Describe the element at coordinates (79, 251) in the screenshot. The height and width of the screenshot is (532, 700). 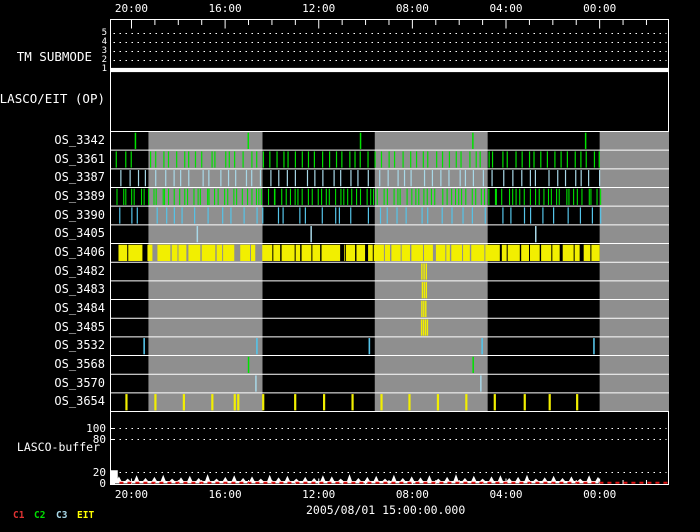
I see `row-label-OS_3406: OS_3406` at that location.